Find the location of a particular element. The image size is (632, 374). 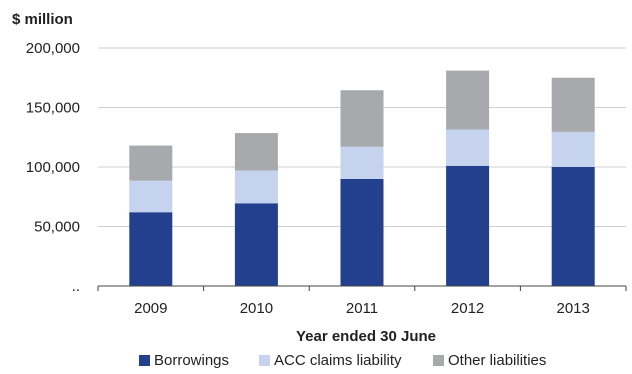

bar-segment-other-liabilities-2011 is located at coordinates (362, 118).